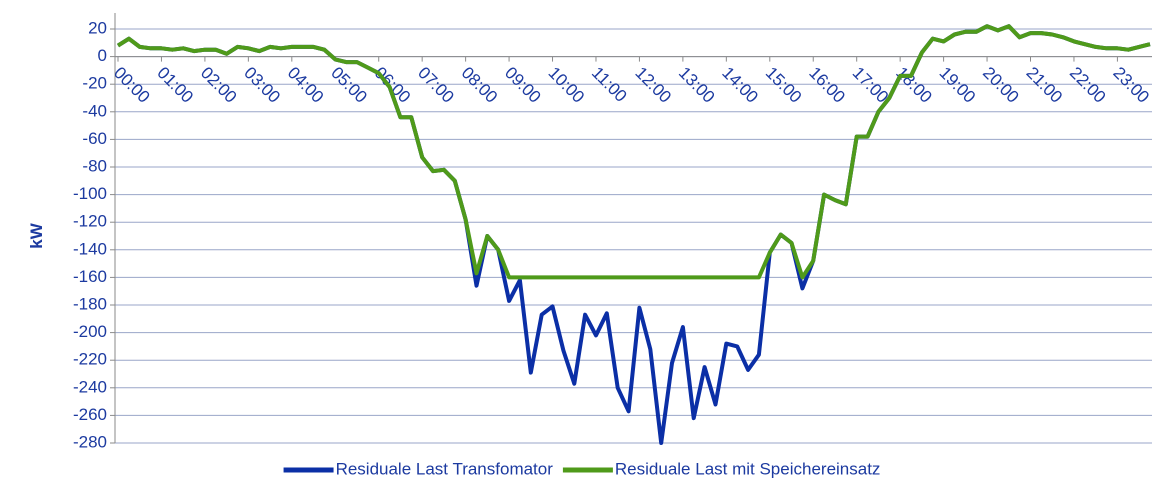 Image resolution: width=1164 pixels, height=486 pixels. I want to click on x-tick-label: 16:00, so click(827, 85).